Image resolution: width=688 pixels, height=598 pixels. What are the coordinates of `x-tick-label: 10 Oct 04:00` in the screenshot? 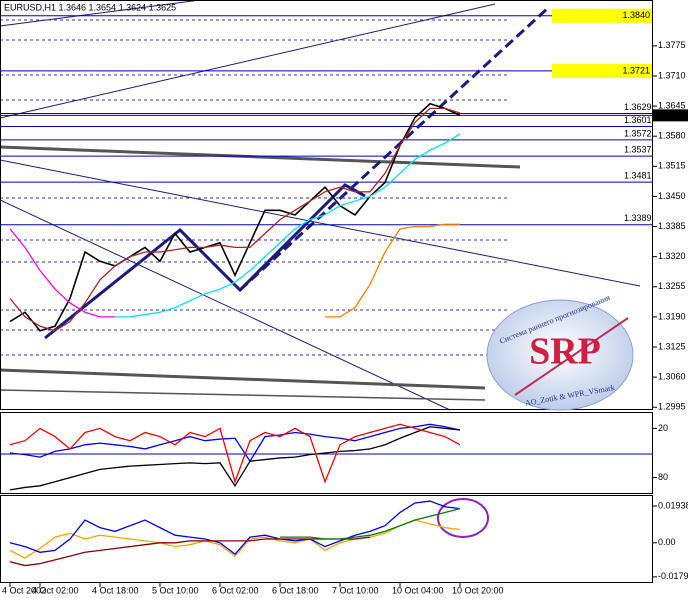 It's located at (418, 590).